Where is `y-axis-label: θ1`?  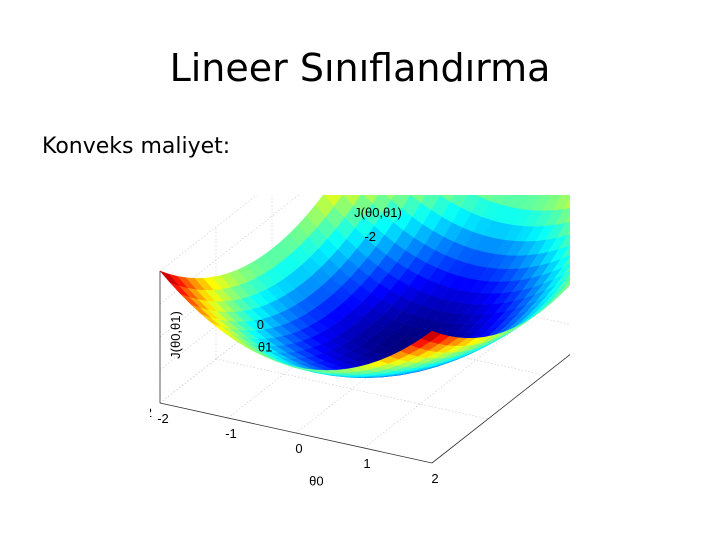
y-axis-label: θ1 is located at coordinates (265, 346).